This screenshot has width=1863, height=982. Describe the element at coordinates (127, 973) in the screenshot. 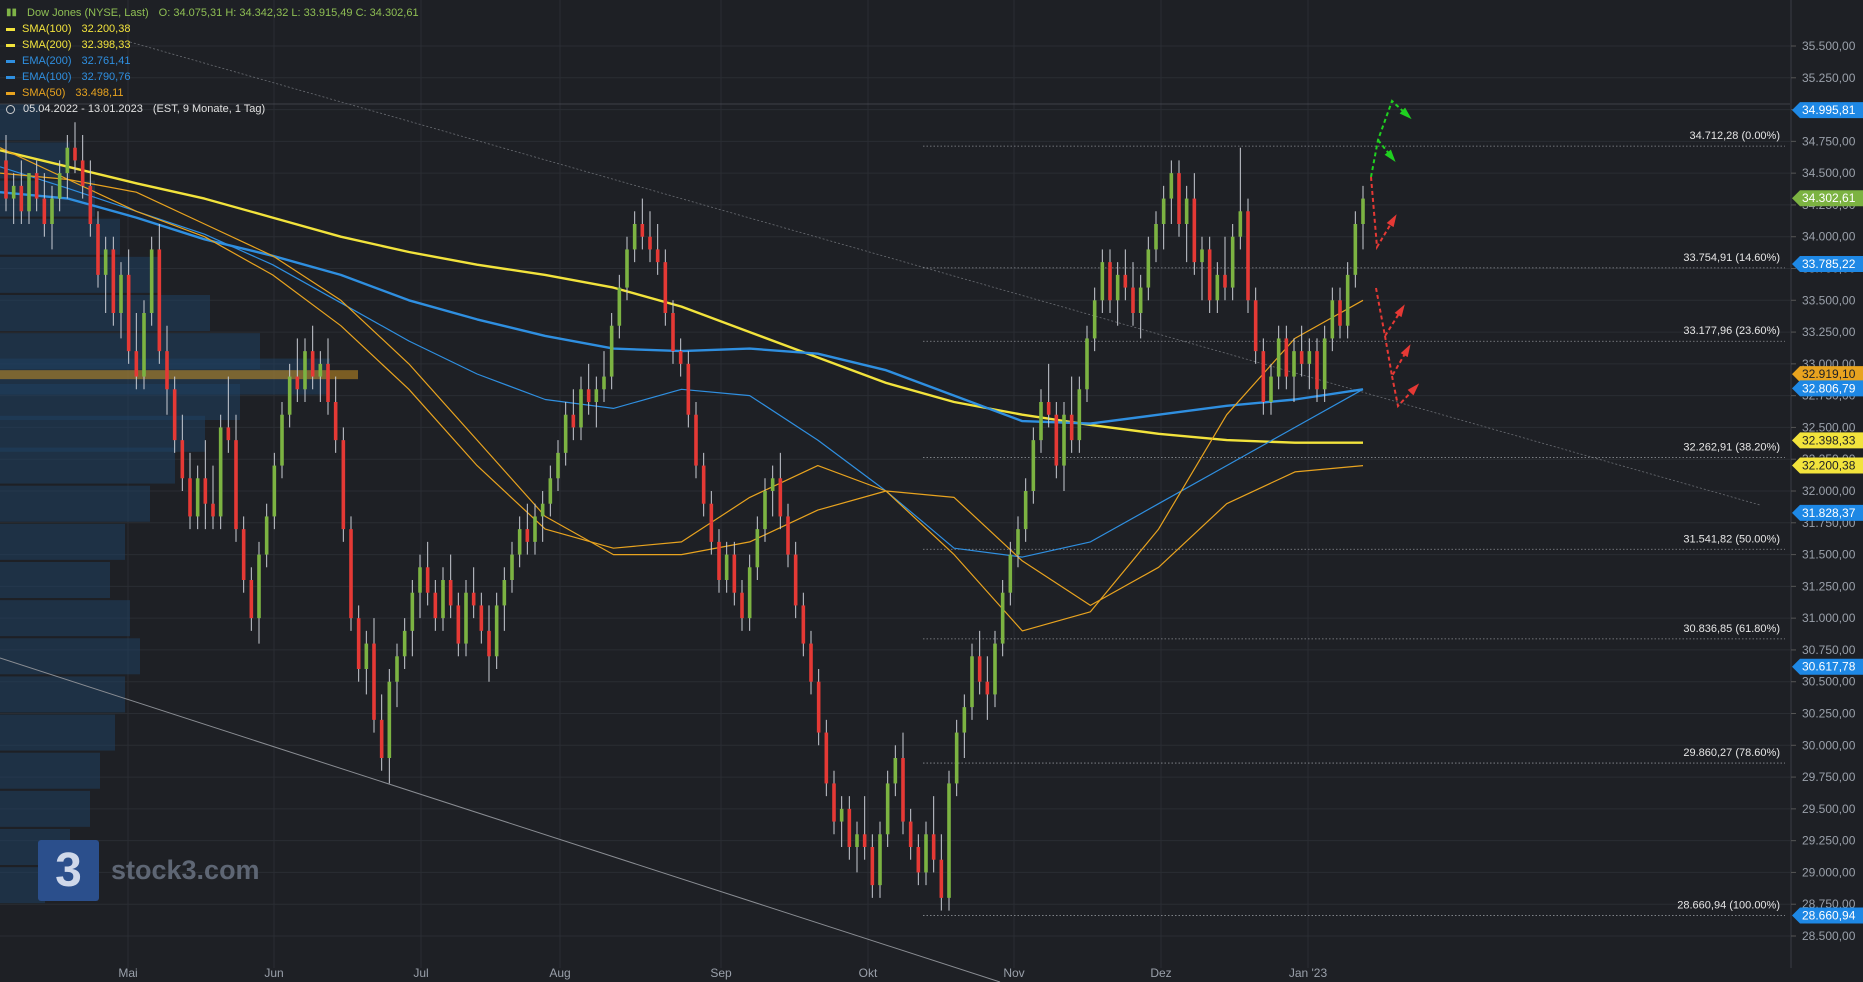

I see `x-tick-label: Mai` at that location.